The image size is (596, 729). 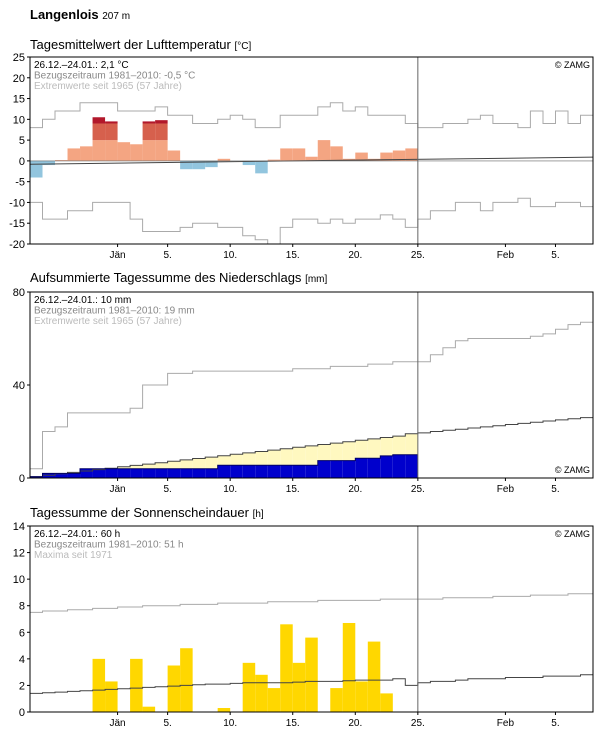 What do you see at coordinates (293, 255) in the screenshot?
I see `temp-x-tick-label: 15.` at bounding box center [293, 255].